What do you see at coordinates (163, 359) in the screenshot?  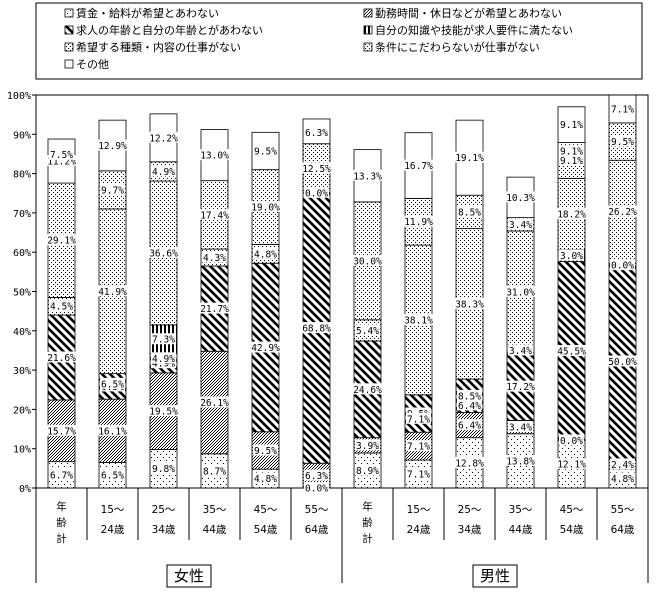 I see `data-label: 4.9%` at bounding box center [163, 359].